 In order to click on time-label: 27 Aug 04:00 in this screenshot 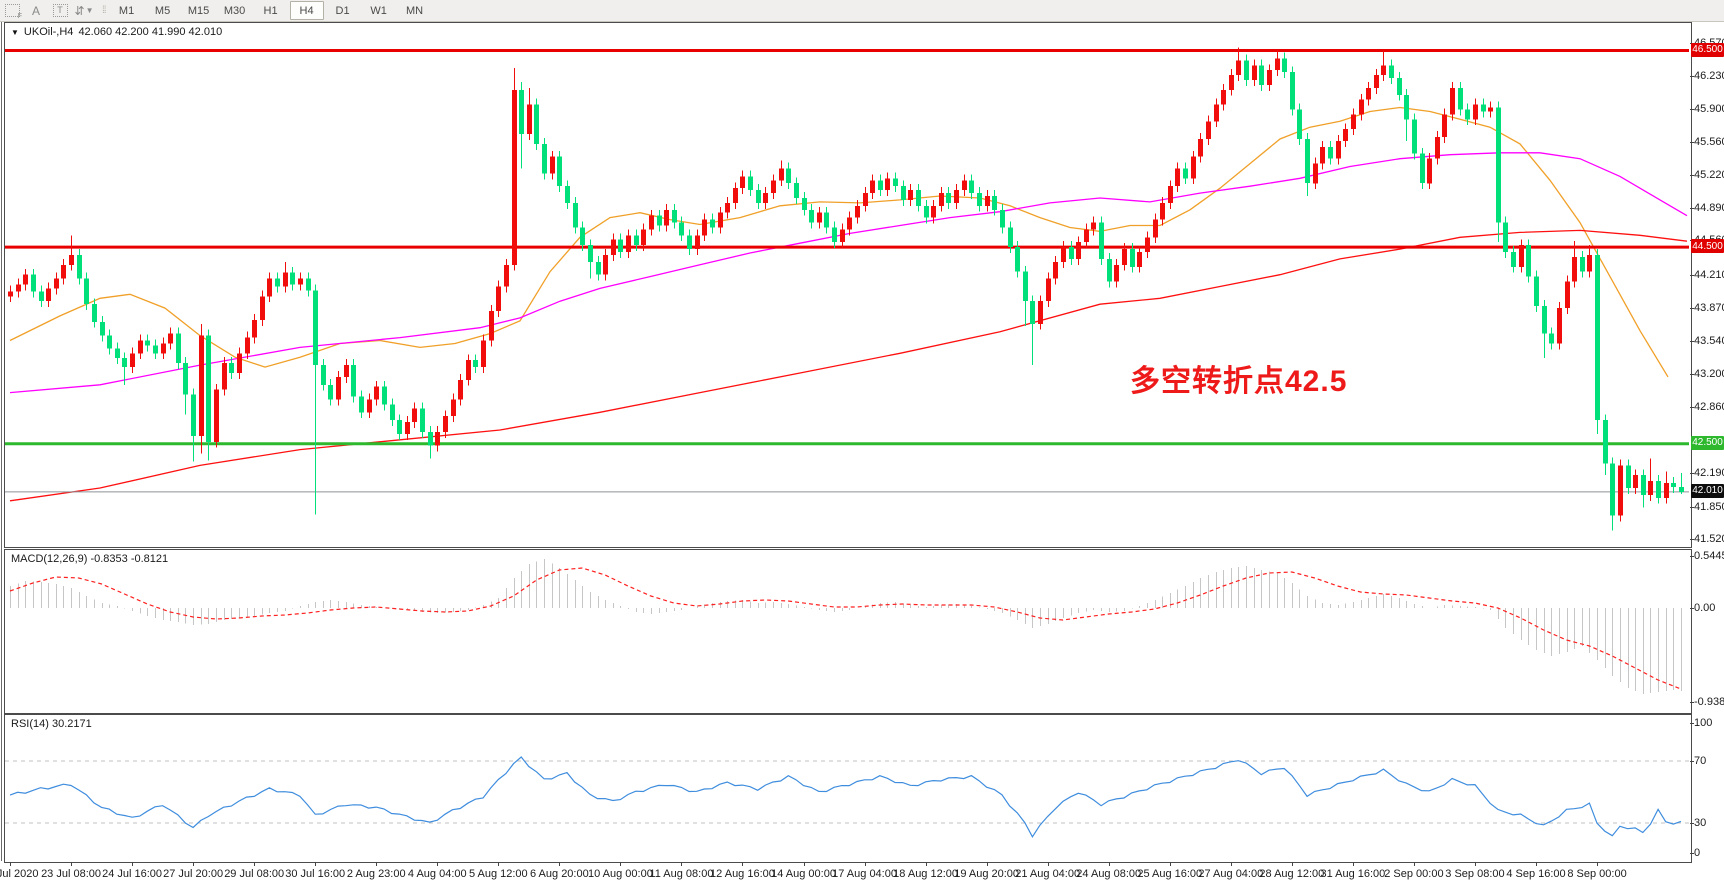, I will do `click(1231, 874)`.